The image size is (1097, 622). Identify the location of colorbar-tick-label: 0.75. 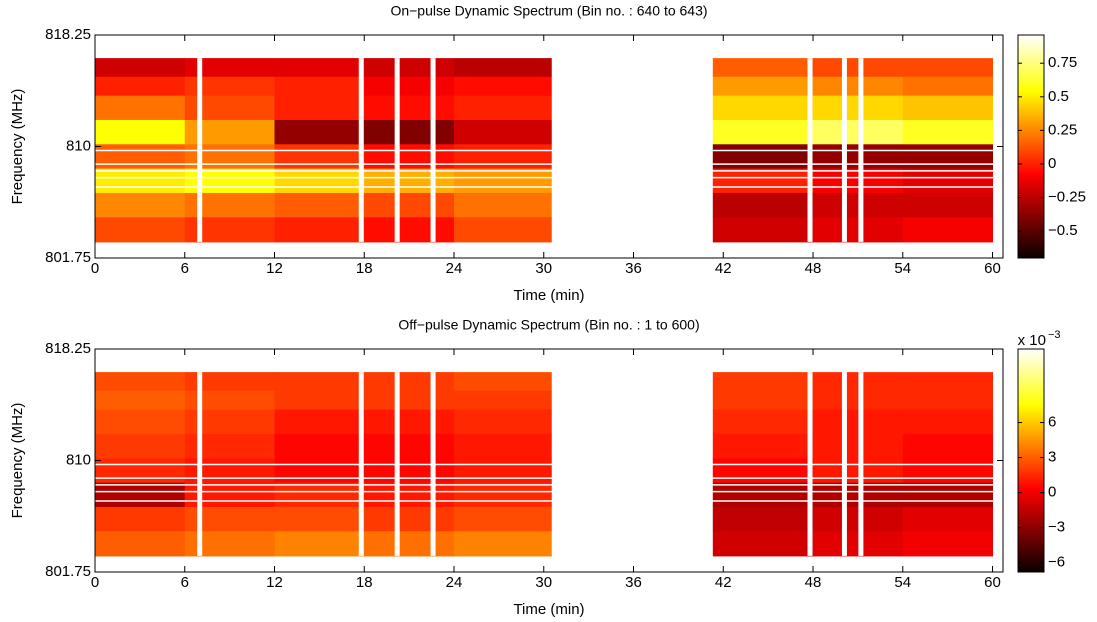
(1062, 62).